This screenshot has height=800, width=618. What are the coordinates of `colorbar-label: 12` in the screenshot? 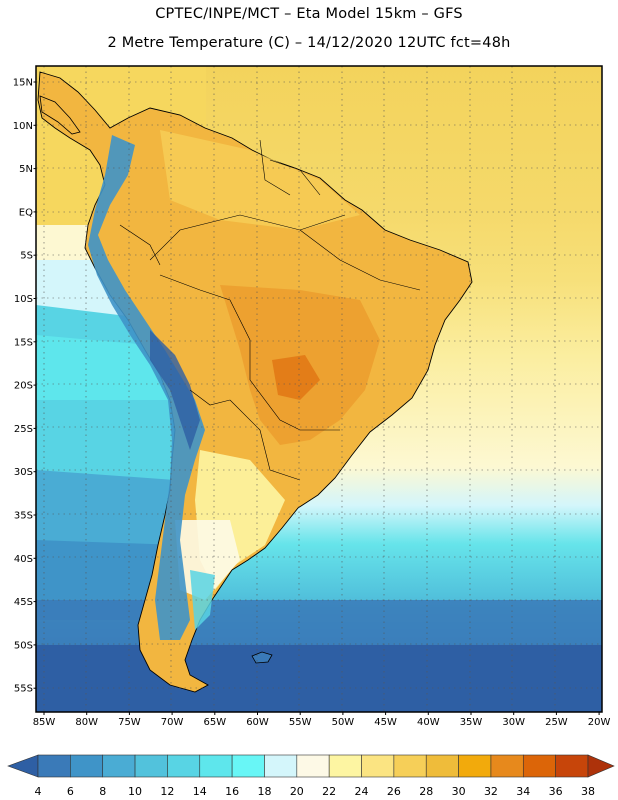 It's located at (167, 791).